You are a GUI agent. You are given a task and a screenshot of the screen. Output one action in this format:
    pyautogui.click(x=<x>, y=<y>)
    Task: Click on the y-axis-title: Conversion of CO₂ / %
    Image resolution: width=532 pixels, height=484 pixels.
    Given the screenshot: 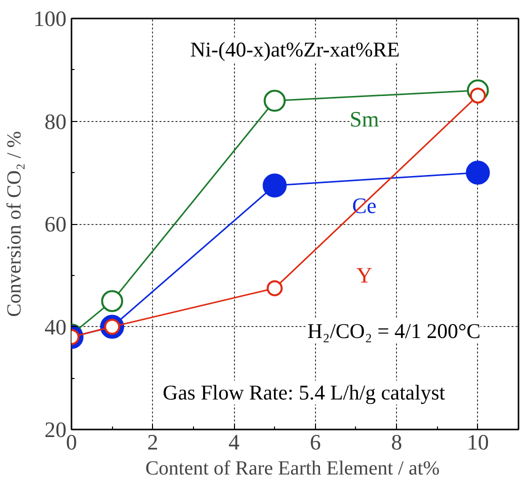 What is the action you would take?
    pyautogui.click(x=15, y=224)
    